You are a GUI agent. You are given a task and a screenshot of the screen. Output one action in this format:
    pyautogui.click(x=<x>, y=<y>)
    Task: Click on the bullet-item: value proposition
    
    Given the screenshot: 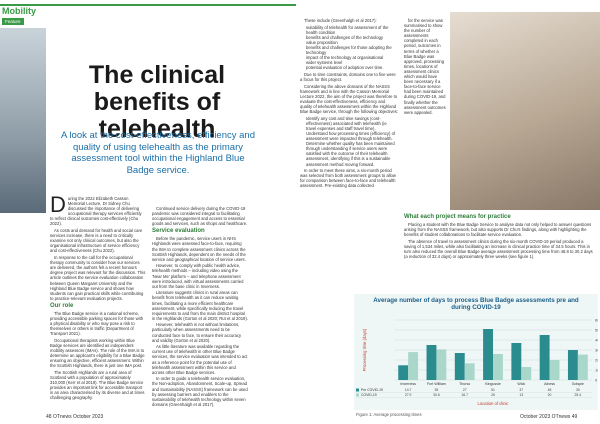 What is the action you would take?
    pyautogui.click(x=352, y=42)
    